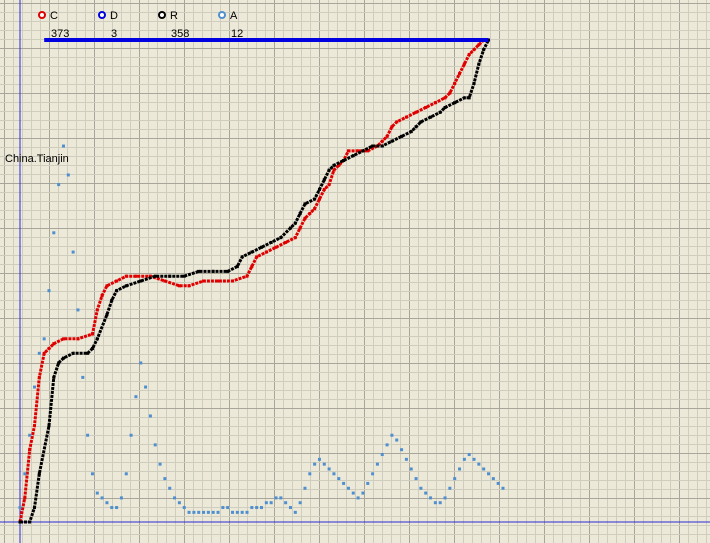 This screenshot has height=543, width=710. What do you see at coordinates (234, 16) in the screenshot?
I see `legend-label-a: A` at bounding box center [234, 16].